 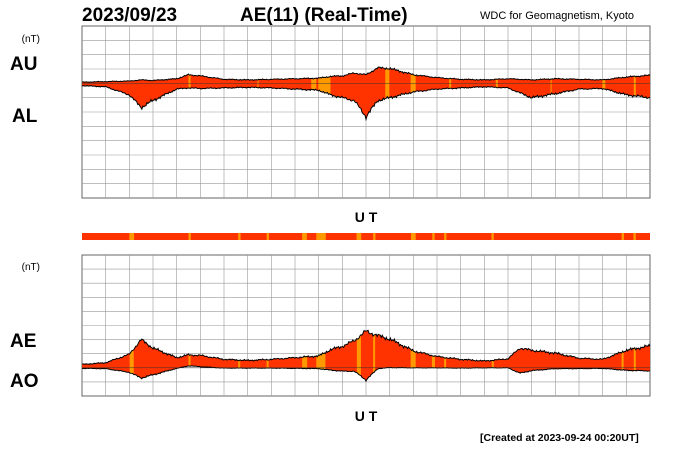 I want to click on al-line, so click(x=366, y=103).